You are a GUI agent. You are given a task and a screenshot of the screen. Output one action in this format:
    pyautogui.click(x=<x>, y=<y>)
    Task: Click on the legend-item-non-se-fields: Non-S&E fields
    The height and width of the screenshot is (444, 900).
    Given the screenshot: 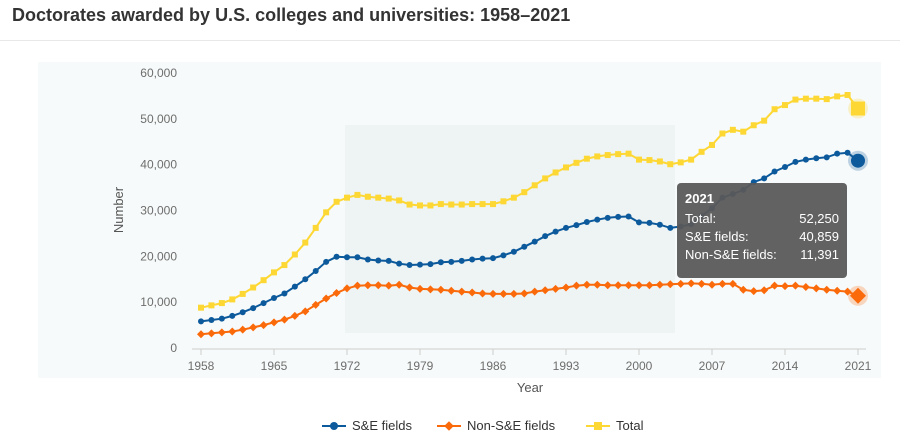 What is the action you would take?
    pyautogui.click(x=496, y=425)
    